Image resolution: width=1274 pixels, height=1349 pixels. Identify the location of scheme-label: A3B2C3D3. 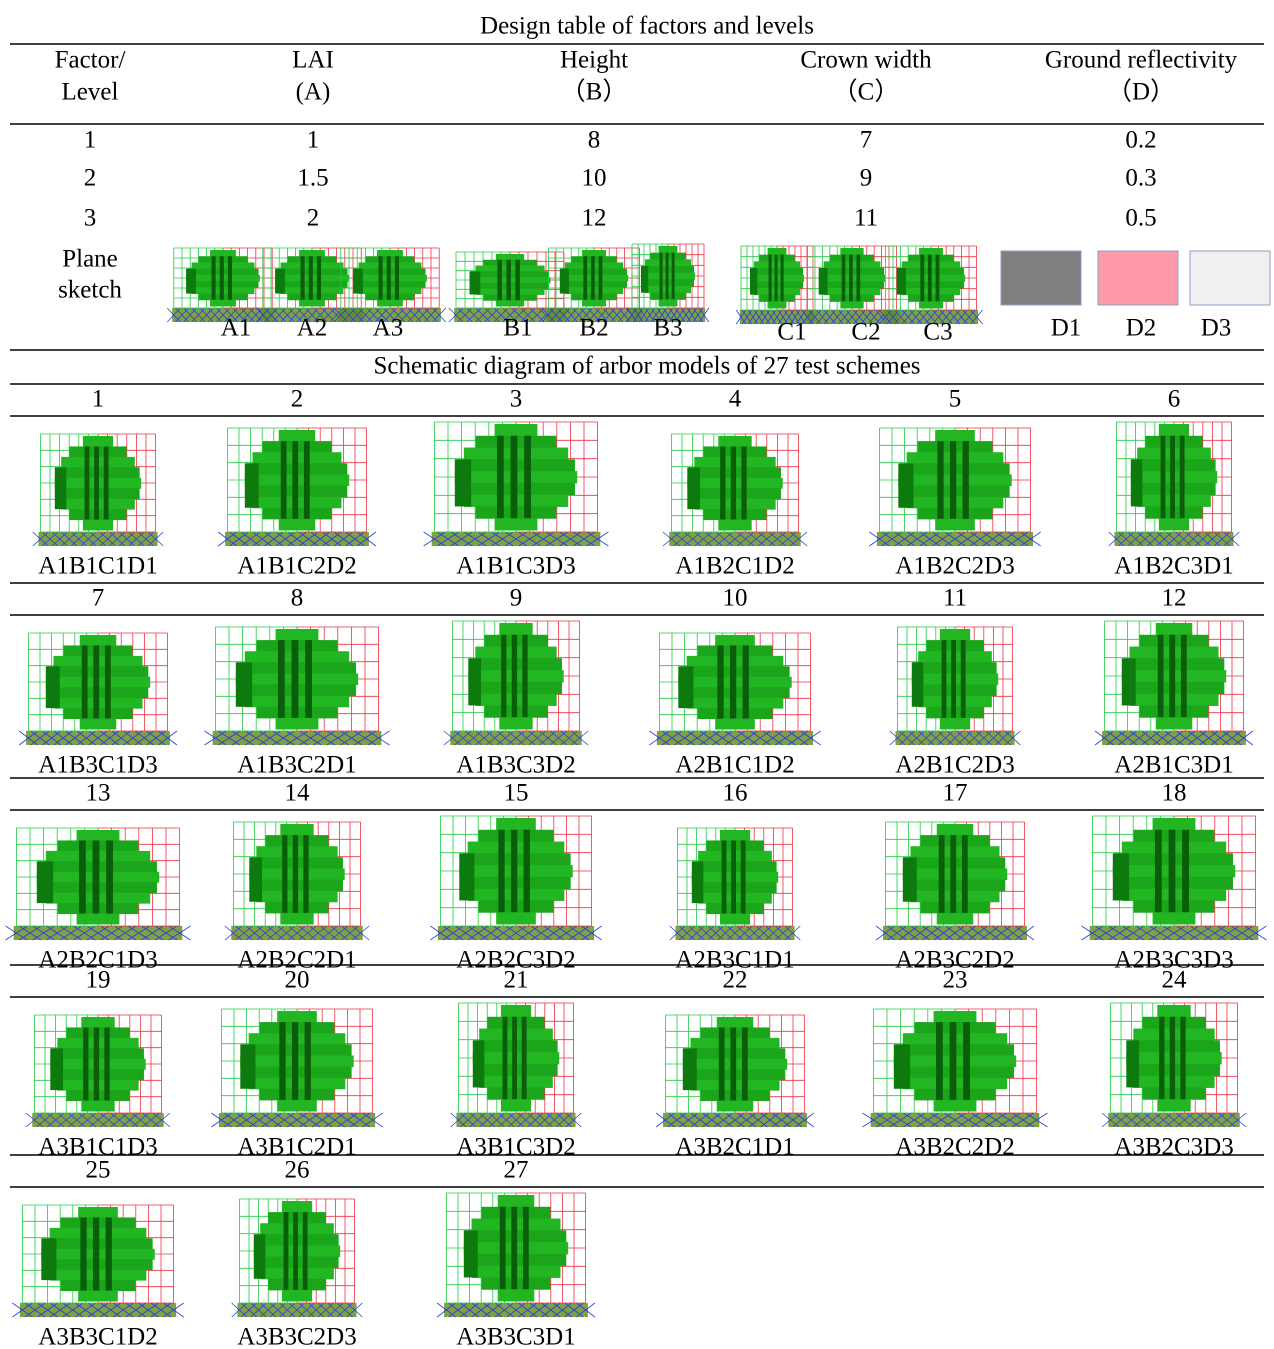
(1173, 1147).